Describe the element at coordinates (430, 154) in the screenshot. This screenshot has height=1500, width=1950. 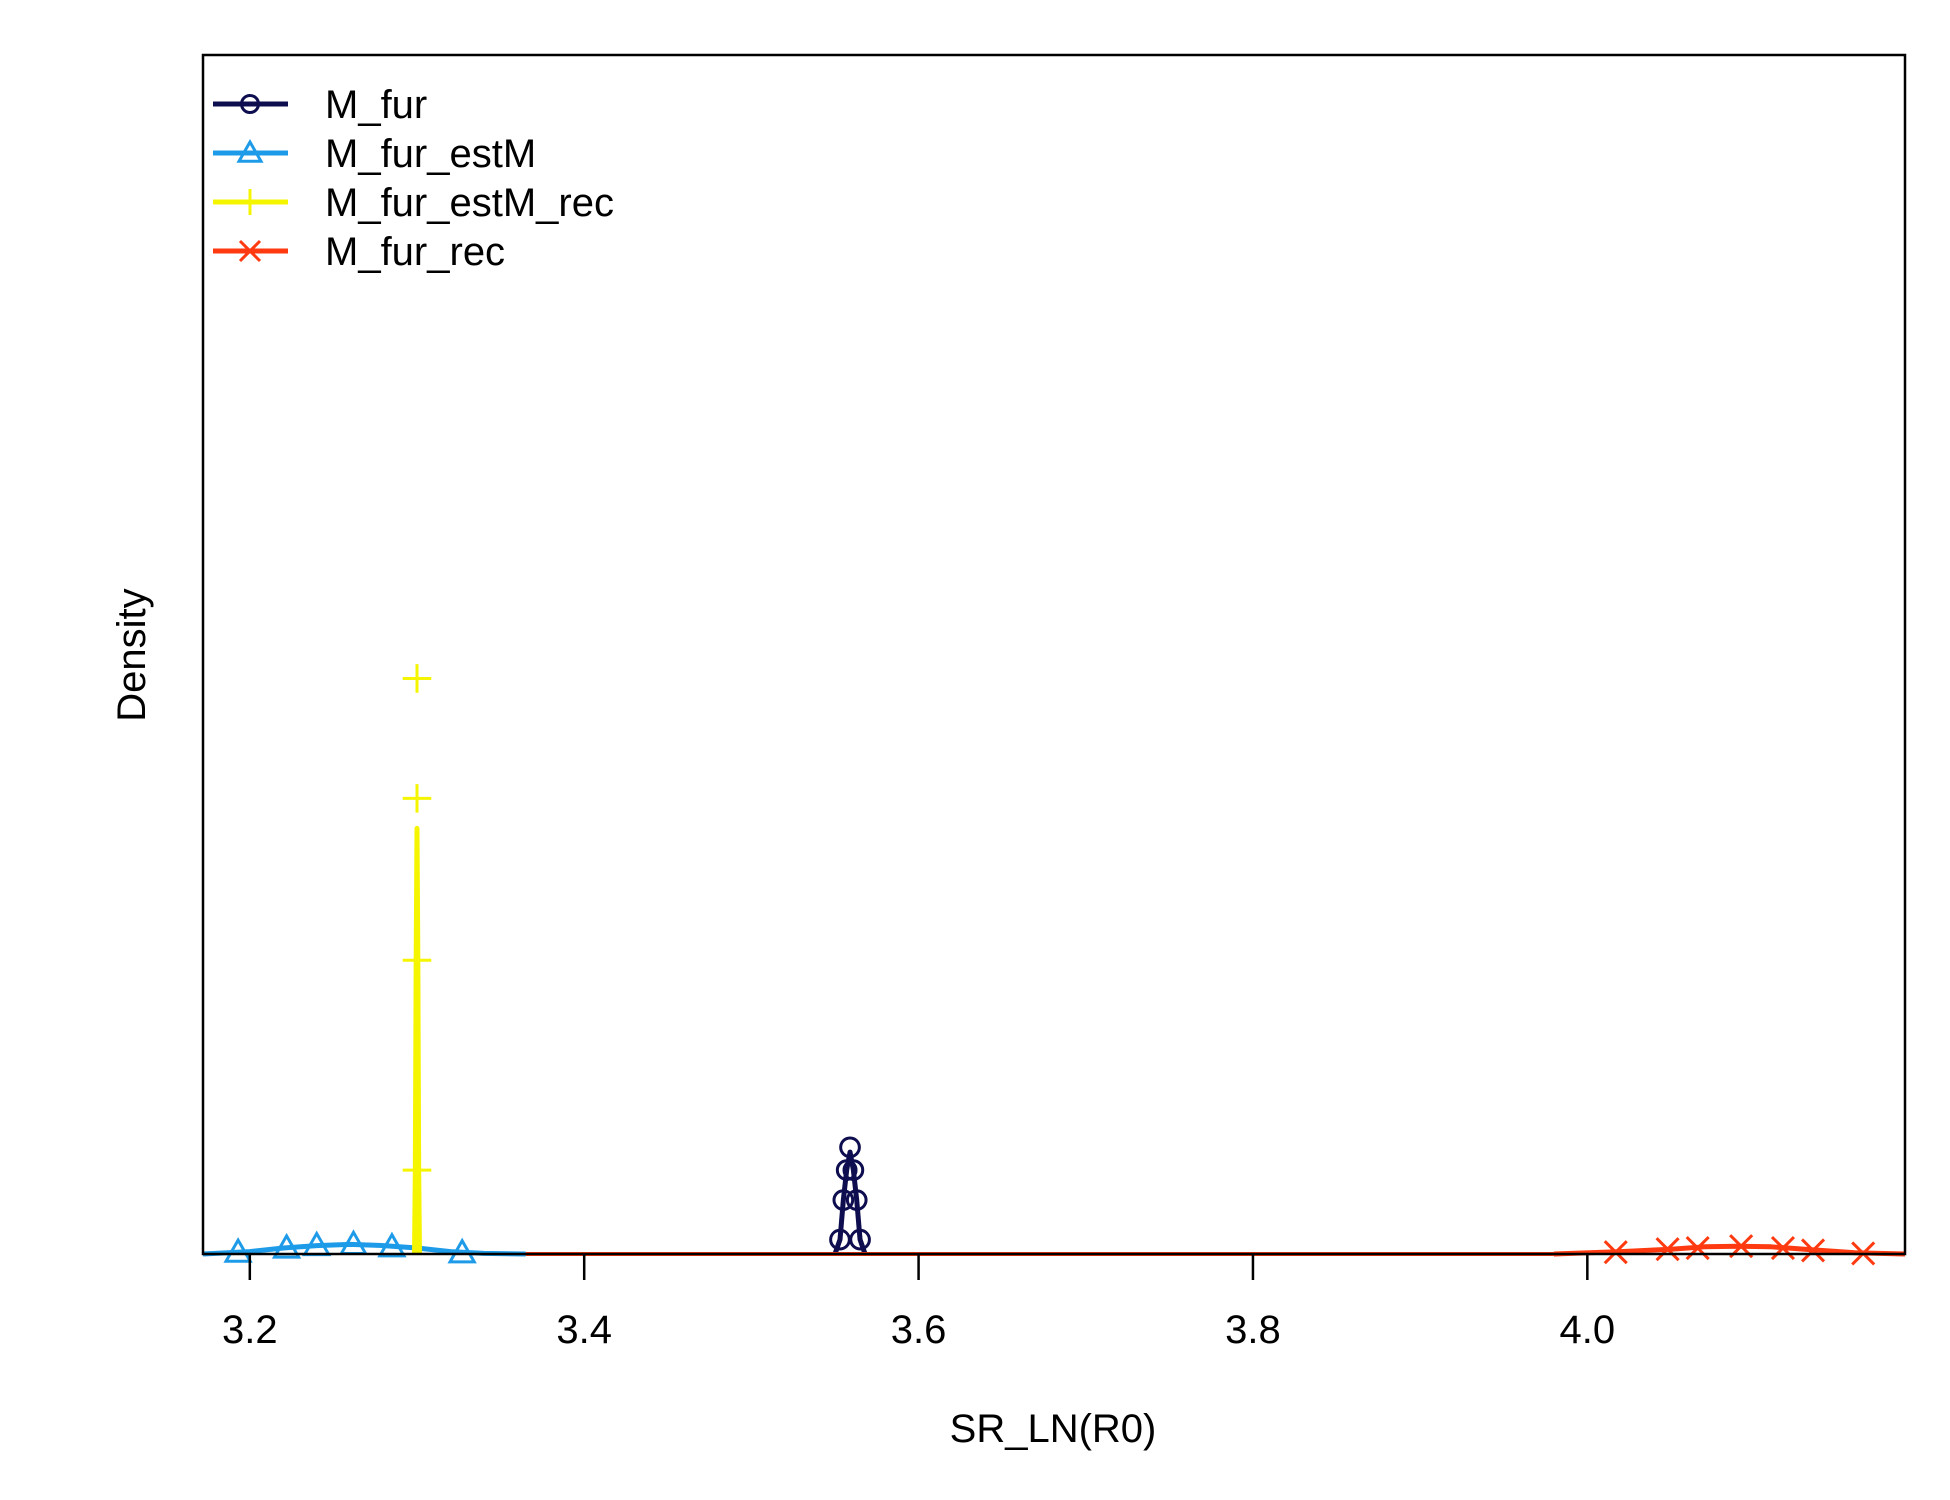
I see `legend-label: M_fur_estM` at that location.